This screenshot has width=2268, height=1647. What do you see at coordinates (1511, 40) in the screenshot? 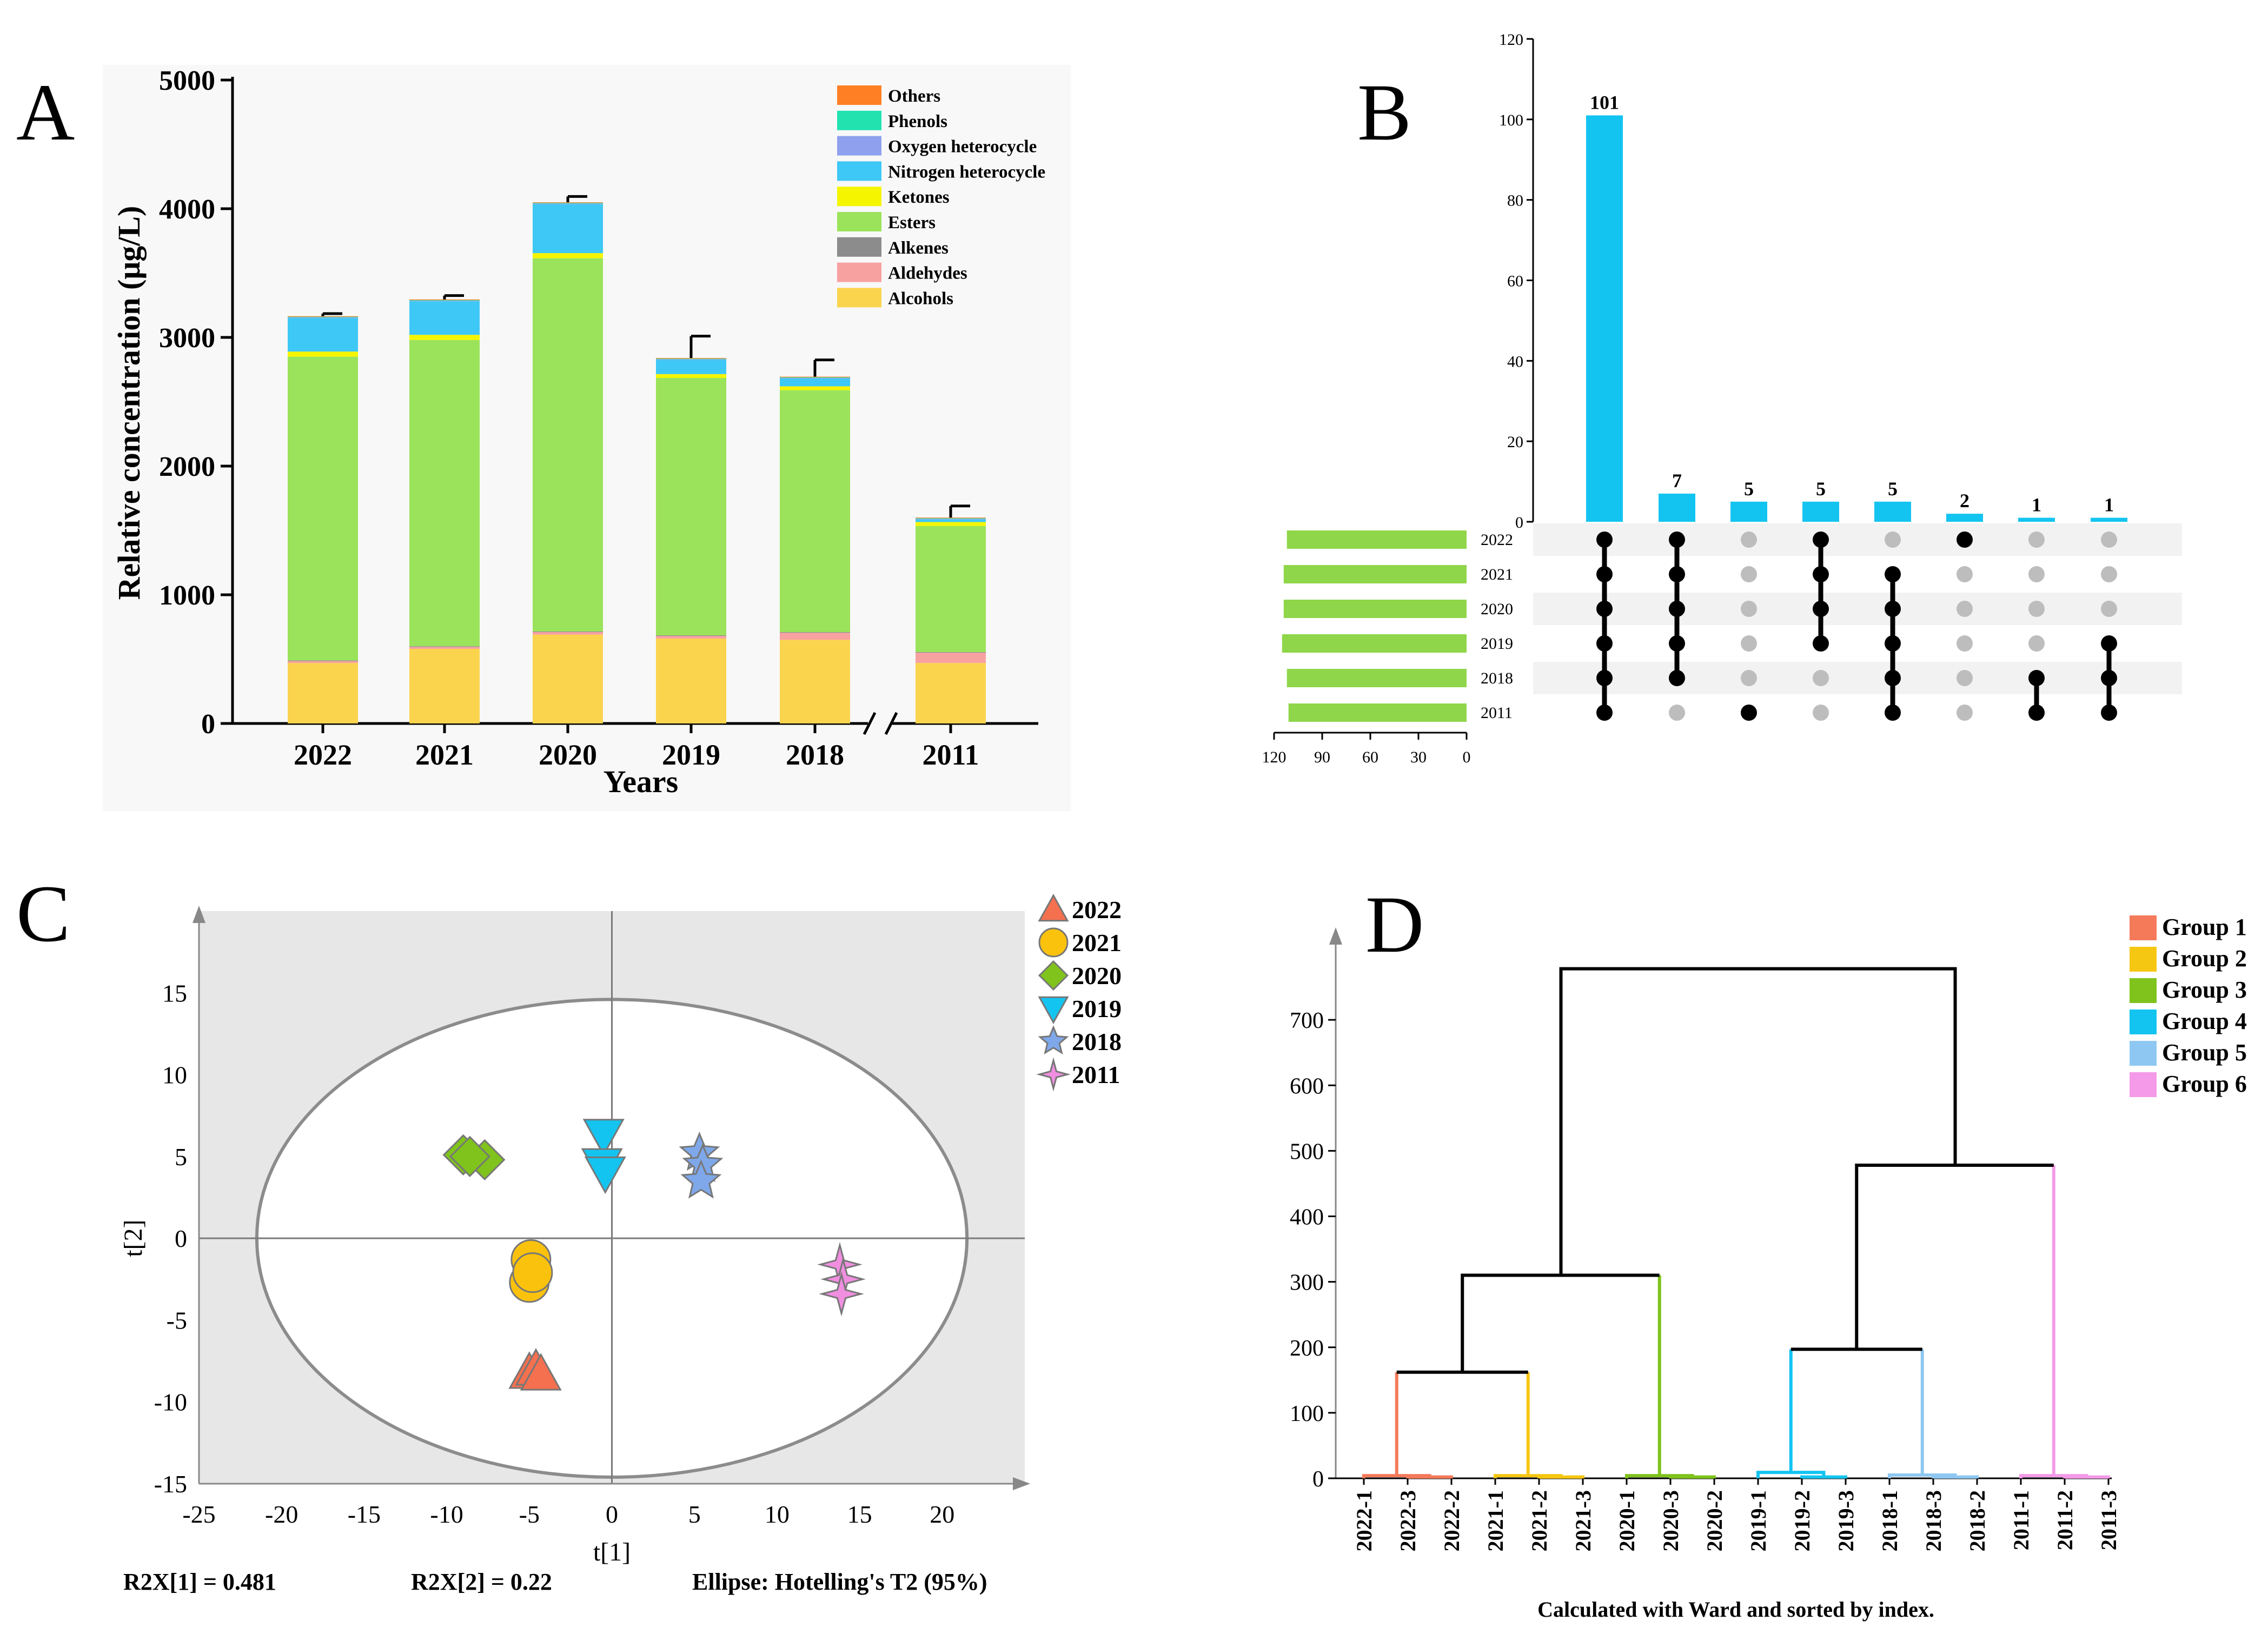
I see `y-tick-label: 120` at bounding box center [1511, 40].